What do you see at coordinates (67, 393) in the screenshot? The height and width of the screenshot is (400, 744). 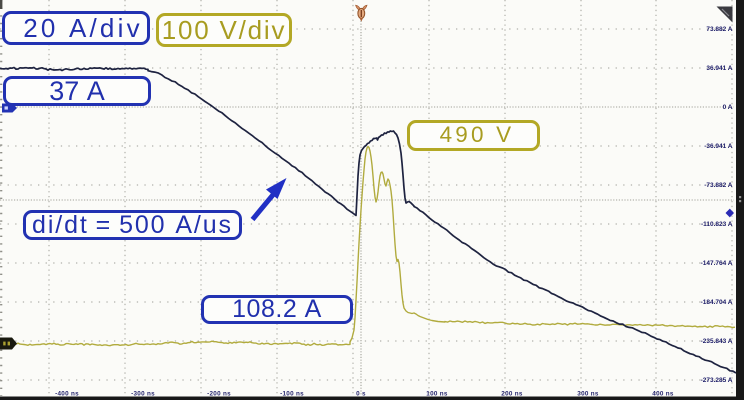 I see `svg-text: -400 ns` at bounding box center [67, 393].